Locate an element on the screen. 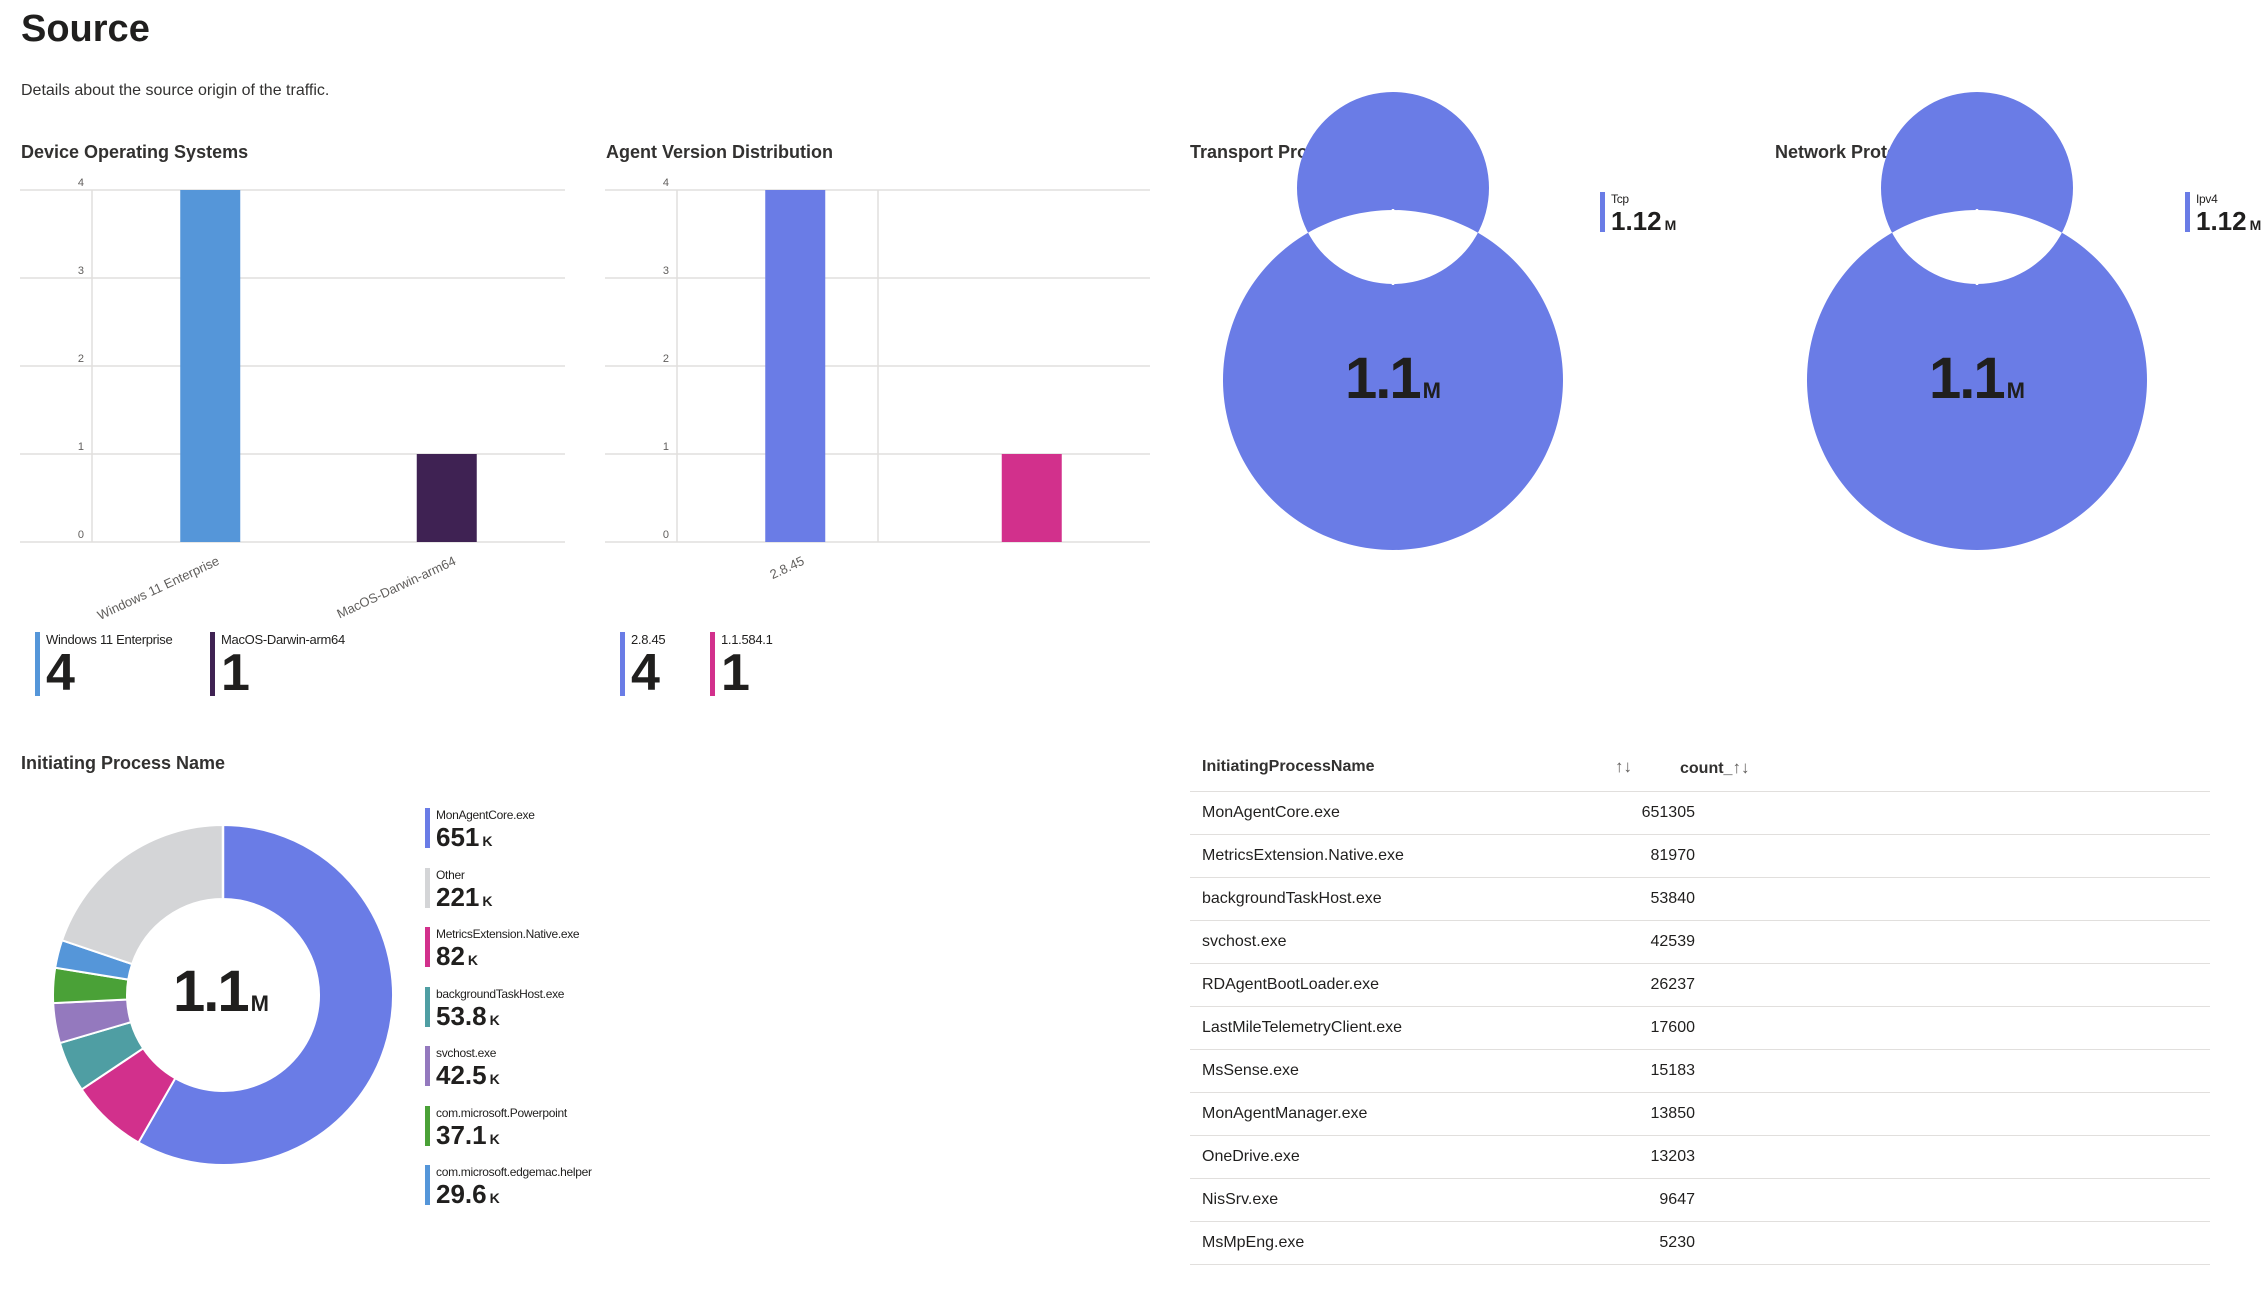 The height and width of the screenshot is (1292, 2262). legend-item: Ipv4 1.12 M is located at coordinates (2223, 213).